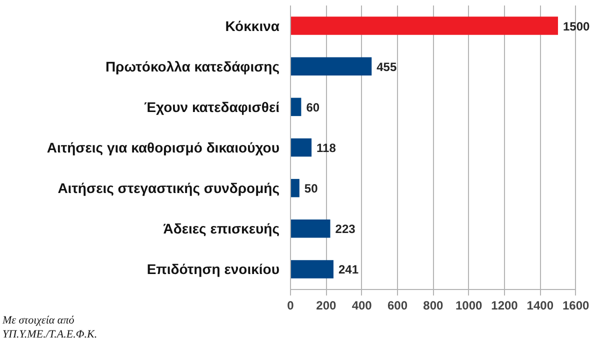  I want to click on x-tick-label: 200, so click(326, 305).